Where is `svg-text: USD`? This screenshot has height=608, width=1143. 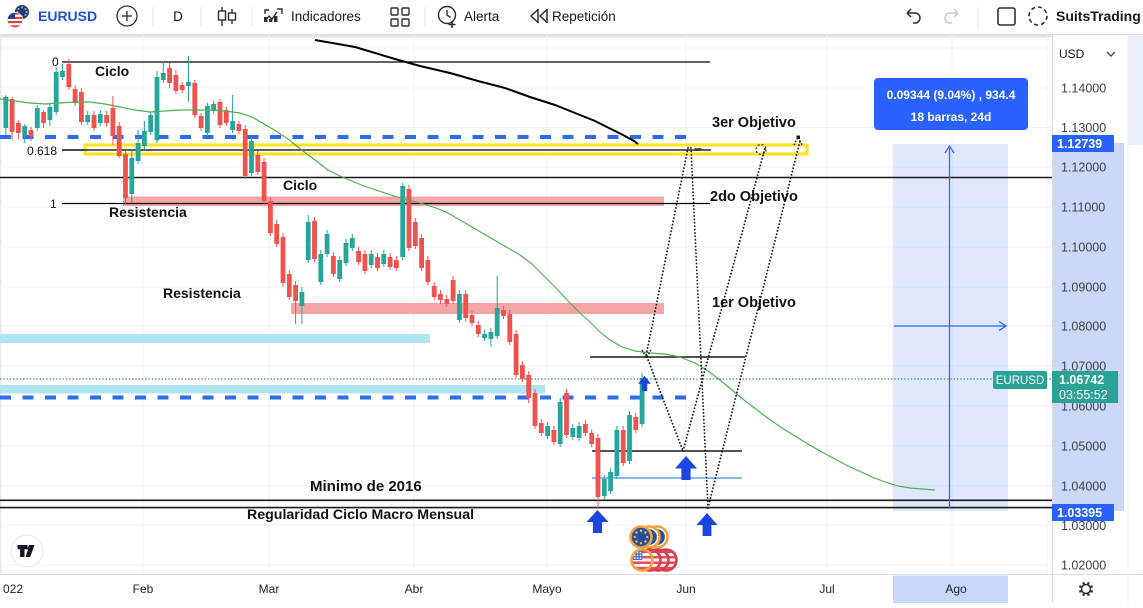
svg-text: USD is located at coordinates (1072, 54).